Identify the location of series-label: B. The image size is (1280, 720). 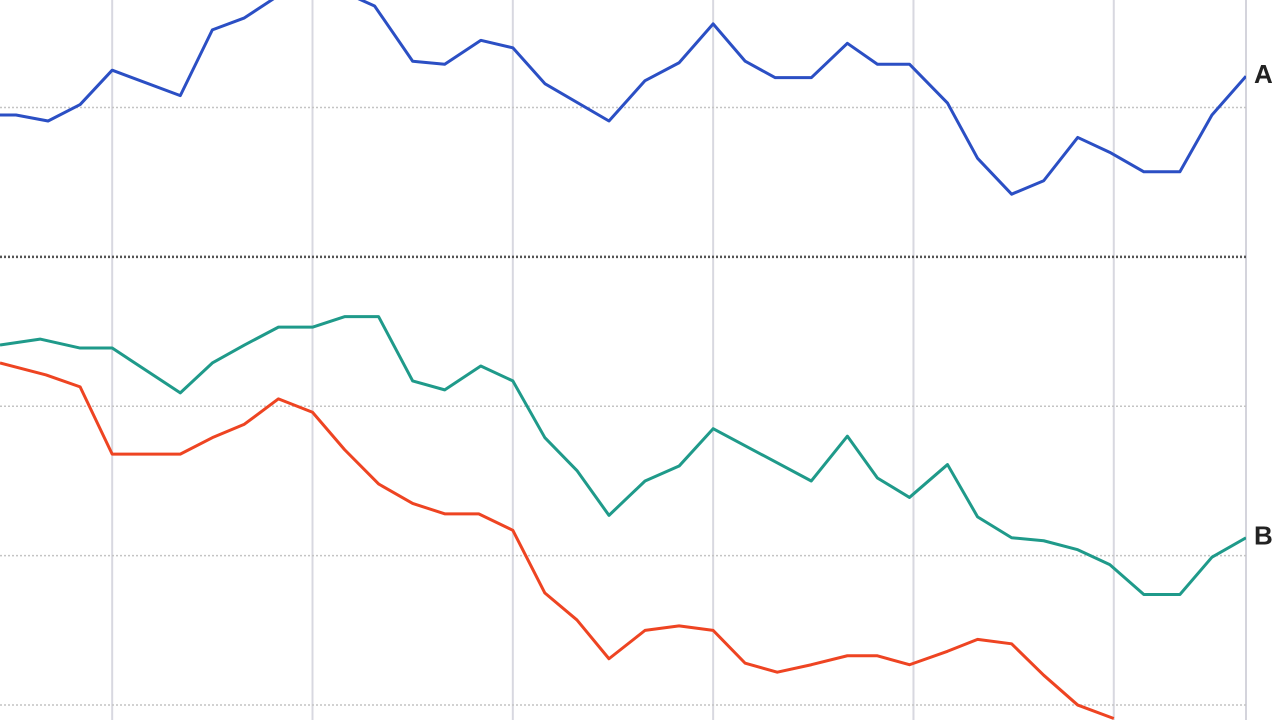
(1263, 536).